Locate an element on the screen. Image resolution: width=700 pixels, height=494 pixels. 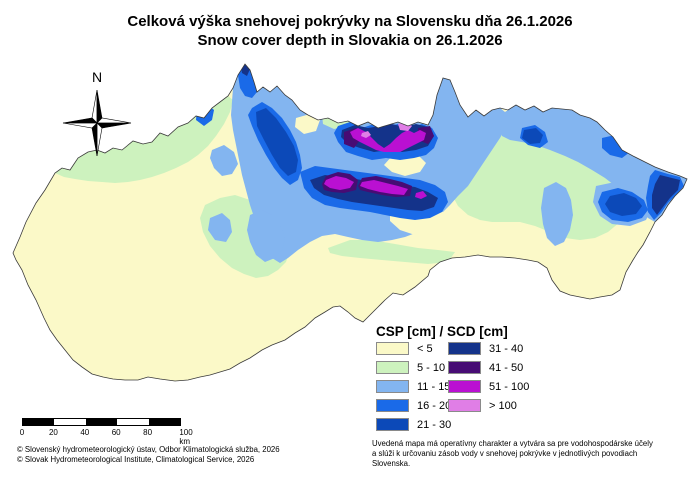
map-region-snow-11-15-west-ridge is located at coordinates (224, 160).